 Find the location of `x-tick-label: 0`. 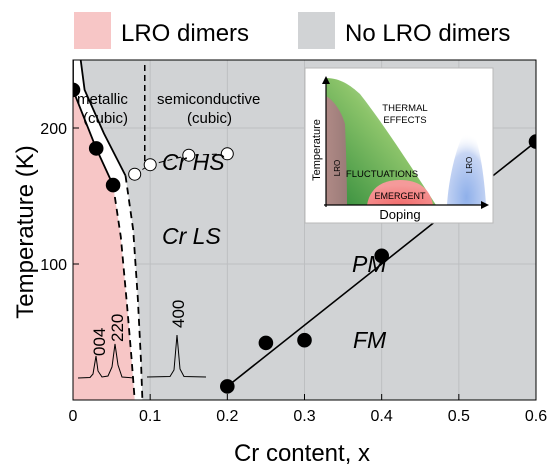

x-tick-label: 0 is located at coordinates (73, 416).